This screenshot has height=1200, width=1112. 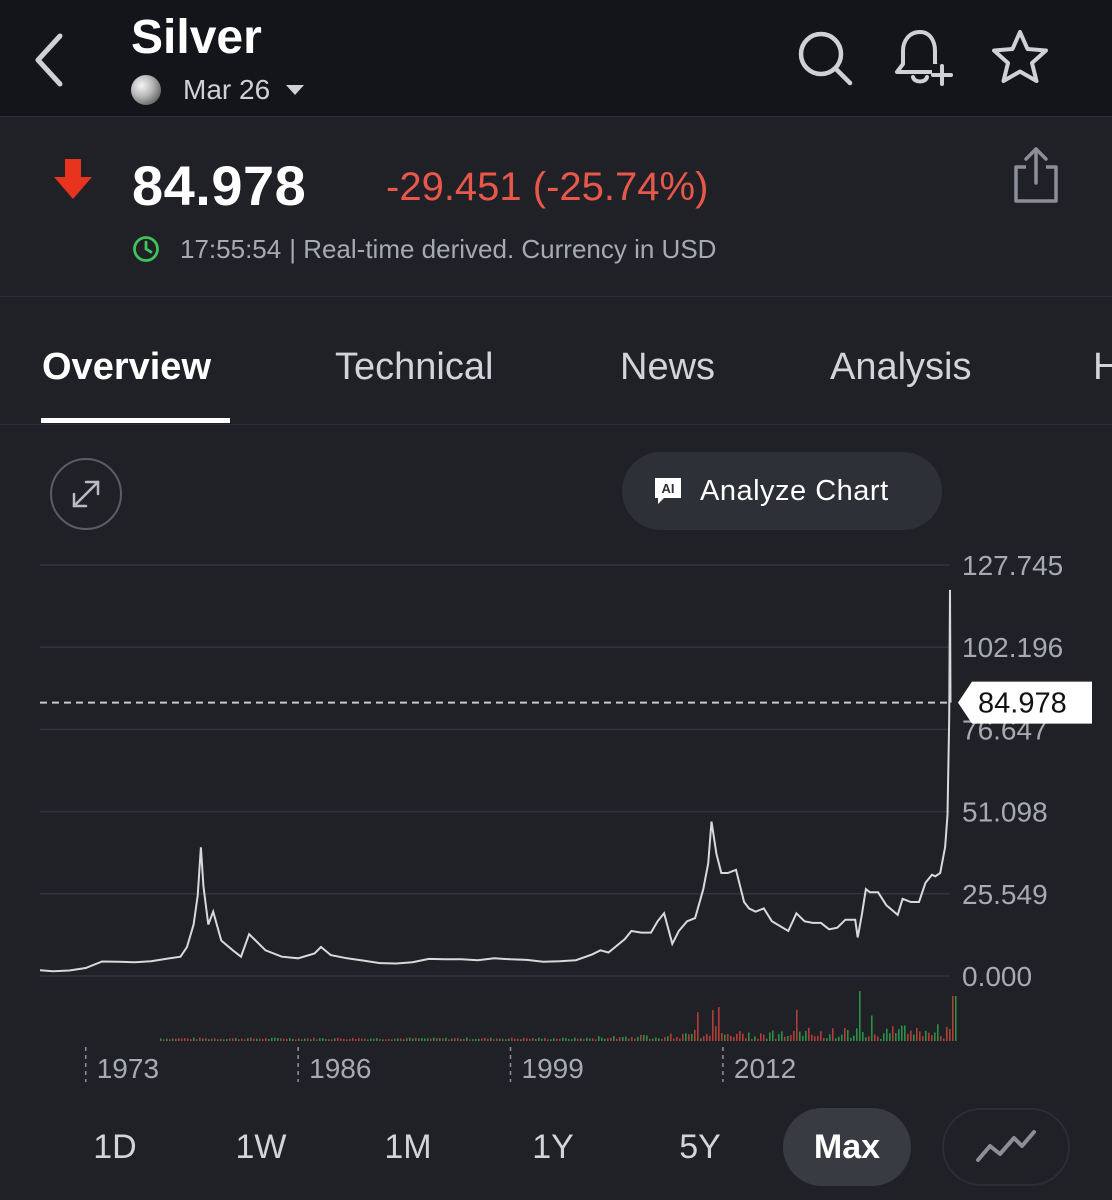 What do you see at coordinates (261, 1147) in the screenshot?
I see `range-1w: 1W` at bounding box center [261, 1147].